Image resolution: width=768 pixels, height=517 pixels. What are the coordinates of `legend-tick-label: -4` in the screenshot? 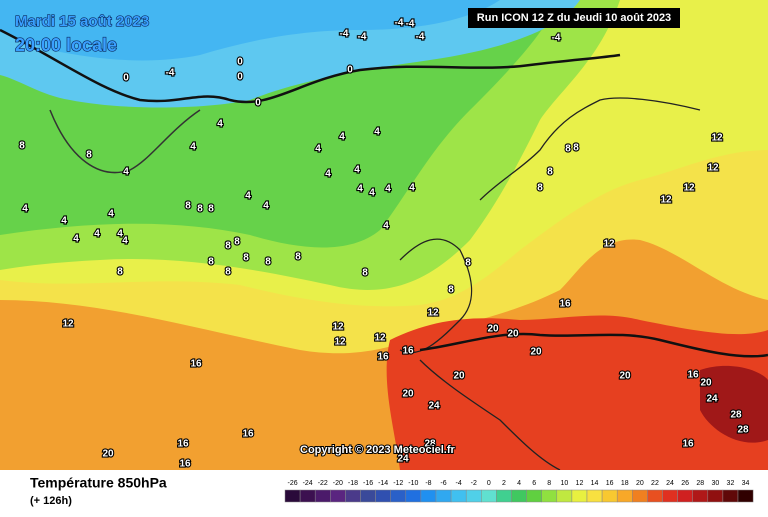 It's located at (459, 483).